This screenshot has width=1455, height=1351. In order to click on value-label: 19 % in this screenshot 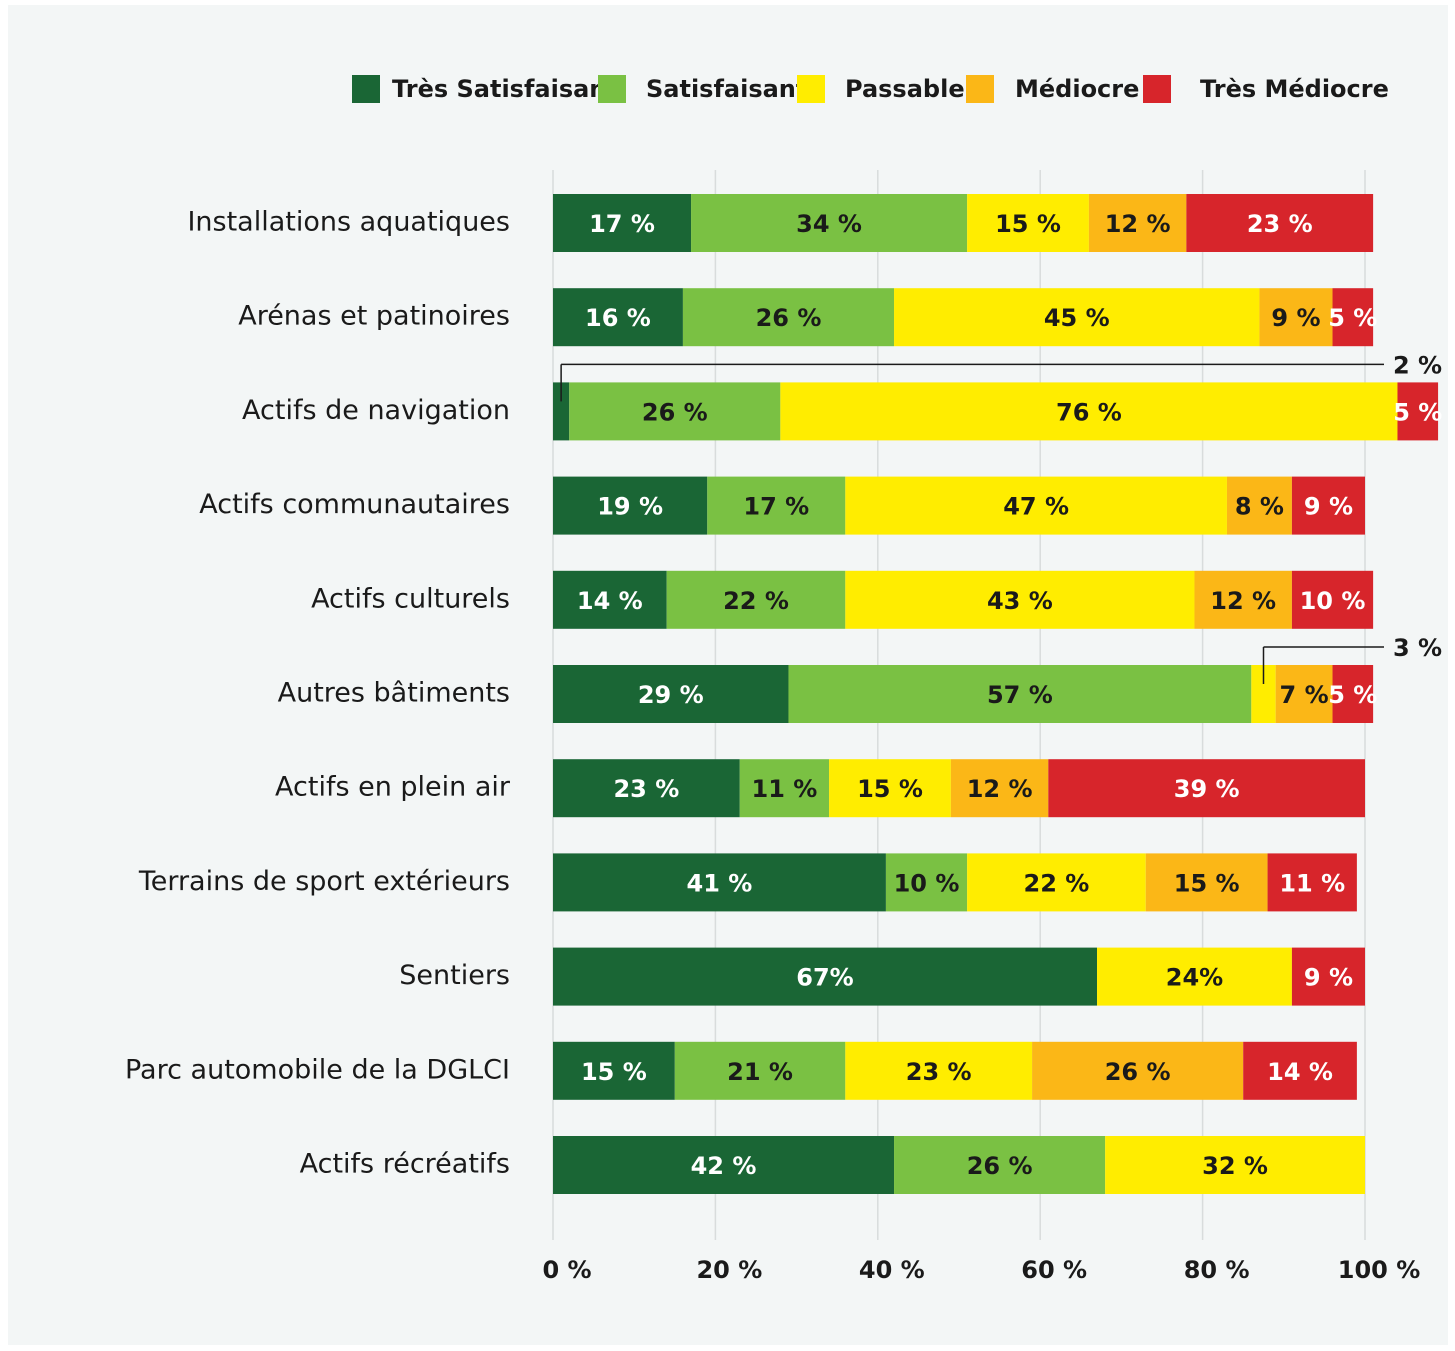, I will do `click(630, 507)`.